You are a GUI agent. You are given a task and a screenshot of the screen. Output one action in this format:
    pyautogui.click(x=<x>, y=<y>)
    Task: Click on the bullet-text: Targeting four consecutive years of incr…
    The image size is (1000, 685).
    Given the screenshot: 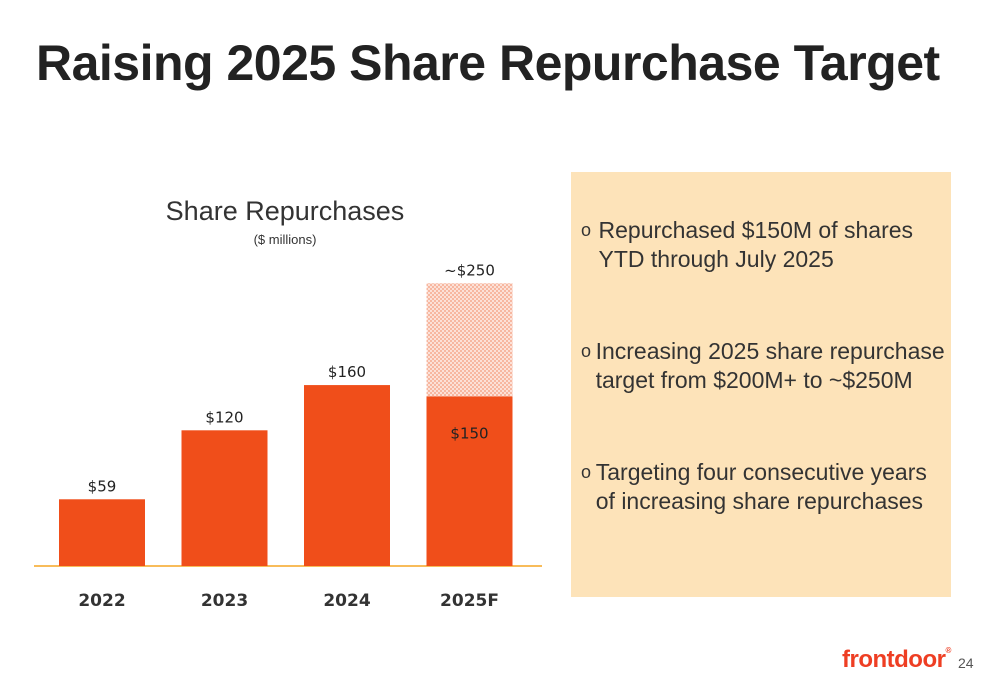 What is the action you would take?
    pyautogui.click(x=761, y=486)
    